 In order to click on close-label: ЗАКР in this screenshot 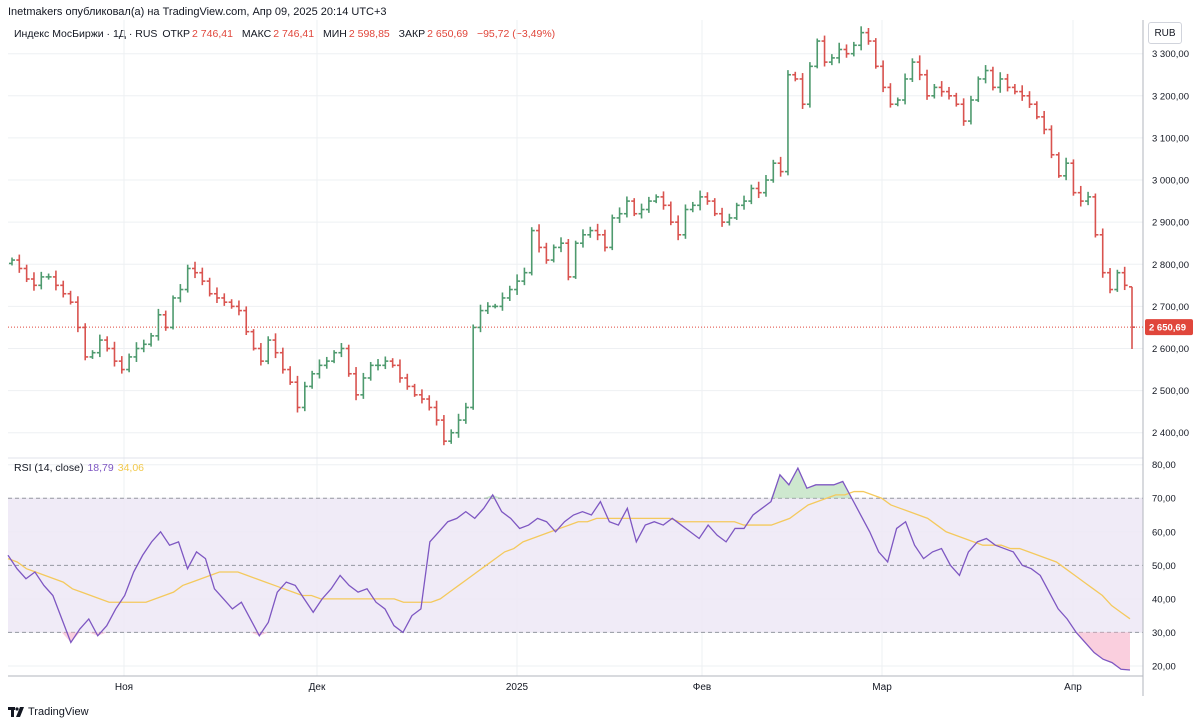, I will do `click(412, 34)`.